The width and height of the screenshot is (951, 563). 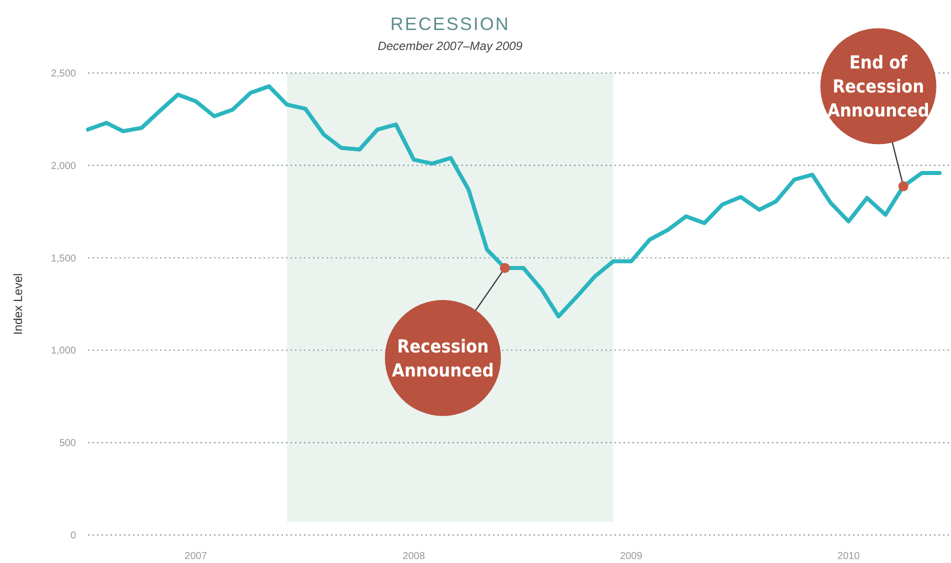 What do you see at coordinates (196, 556) in the screenshot?
I see `x-tick-label: 2007` at bounding box center [196, 556].